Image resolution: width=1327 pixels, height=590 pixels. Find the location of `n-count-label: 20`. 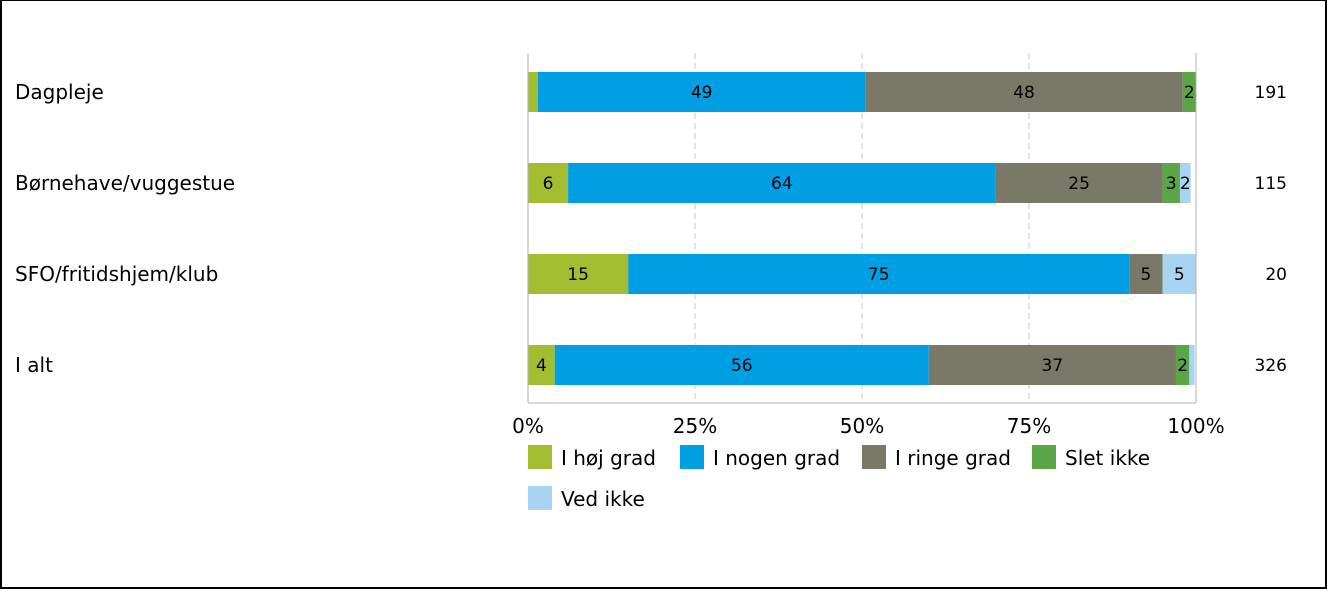

n-count-label: 20 is located at coordinates (1276, 275).